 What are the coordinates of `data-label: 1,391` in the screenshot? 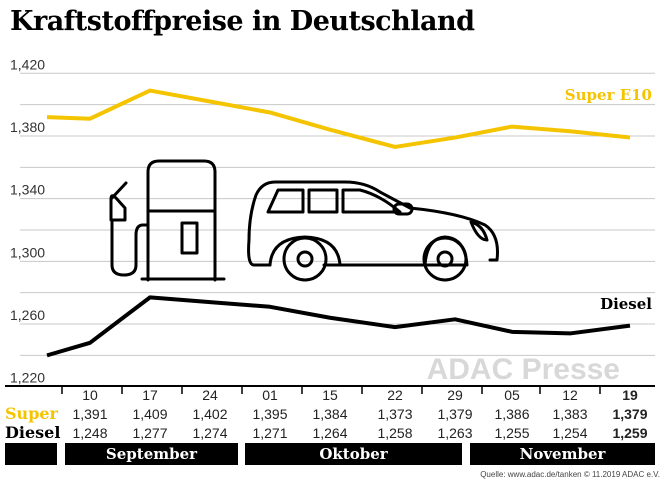 It's located at (89, 414).